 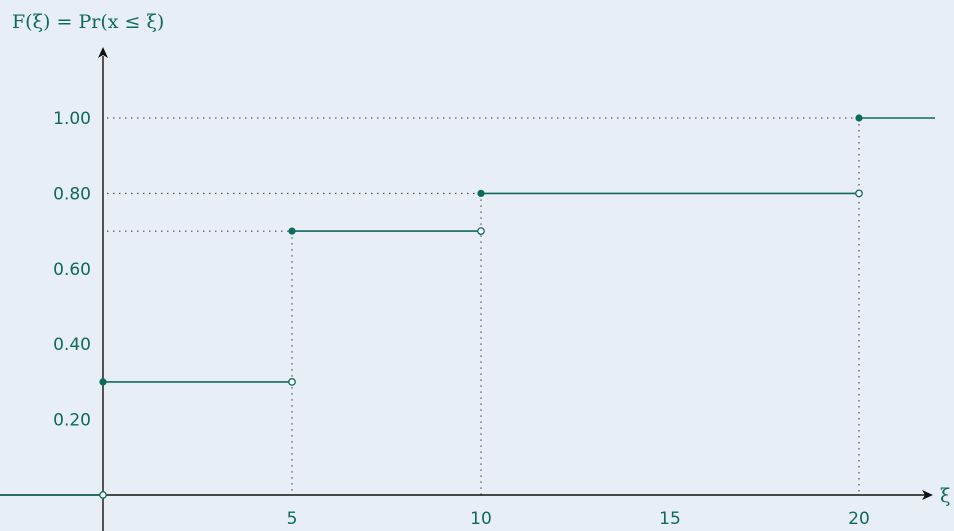 I want to click on x-axis-title: ξ, so click(x=945, y=496).